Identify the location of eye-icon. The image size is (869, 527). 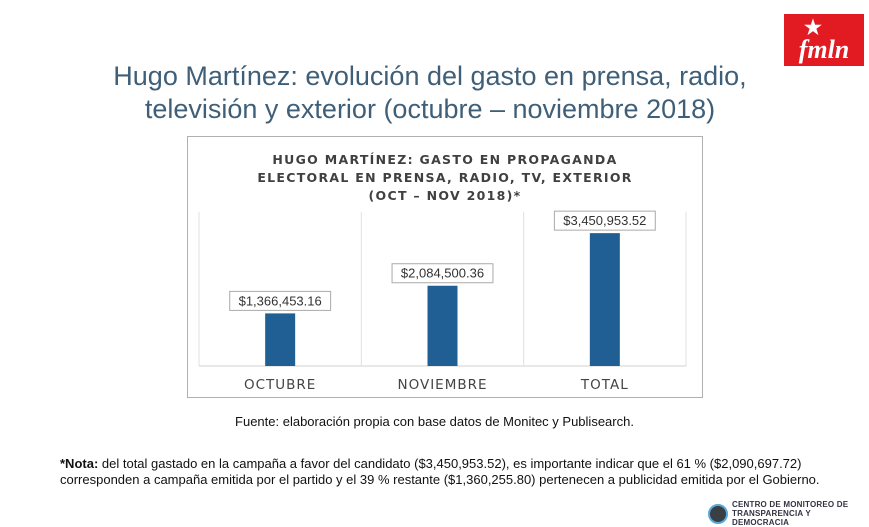
(718, 513).